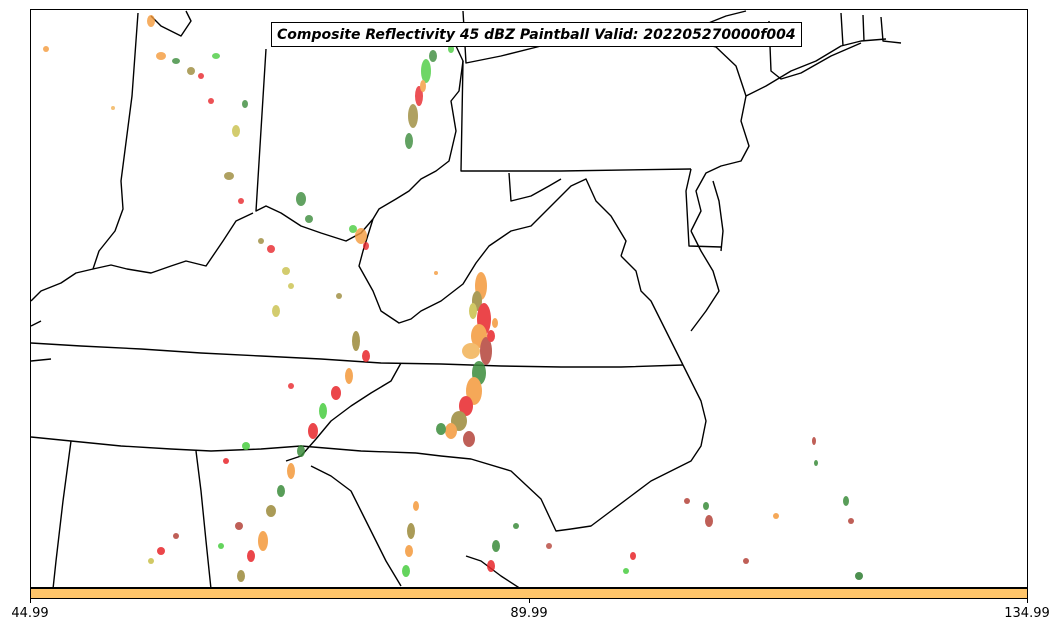 The height and width of the screenshot is (633, 1062). What do you see at coordinates (529, 613) in the screenshot?
I see `colorbar-label-mid: 89.99` at bounding box center [529, 613].